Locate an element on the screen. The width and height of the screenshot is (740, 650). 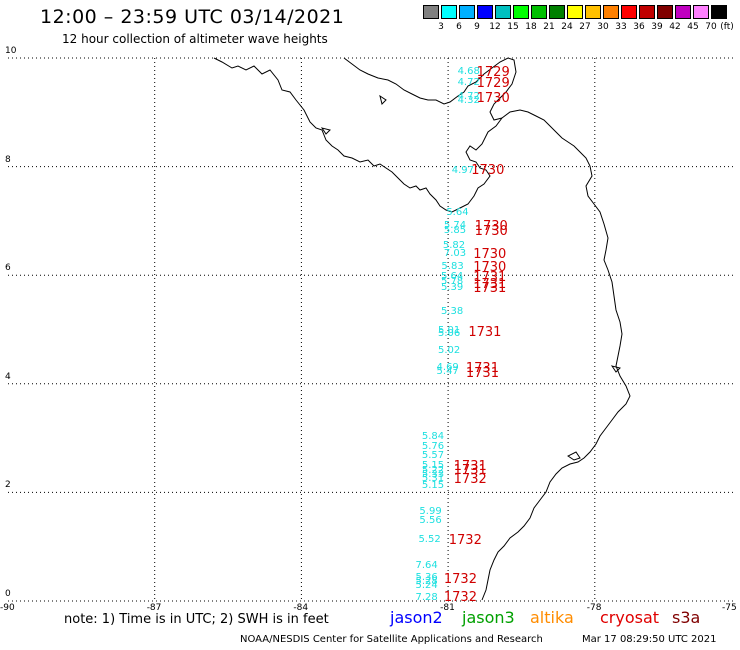
longitude-tick-label: -87 is located at coordinates (154, 608).